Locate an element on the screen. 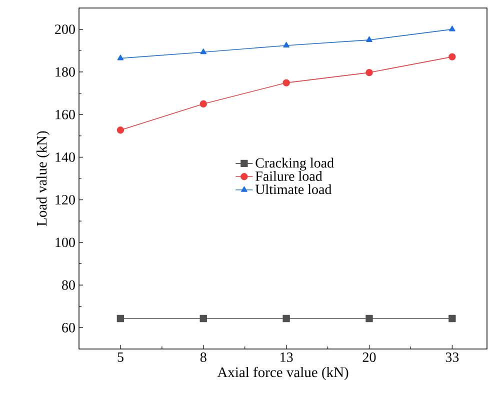  legend-label: Failure load is located at coordinates (289, 176).